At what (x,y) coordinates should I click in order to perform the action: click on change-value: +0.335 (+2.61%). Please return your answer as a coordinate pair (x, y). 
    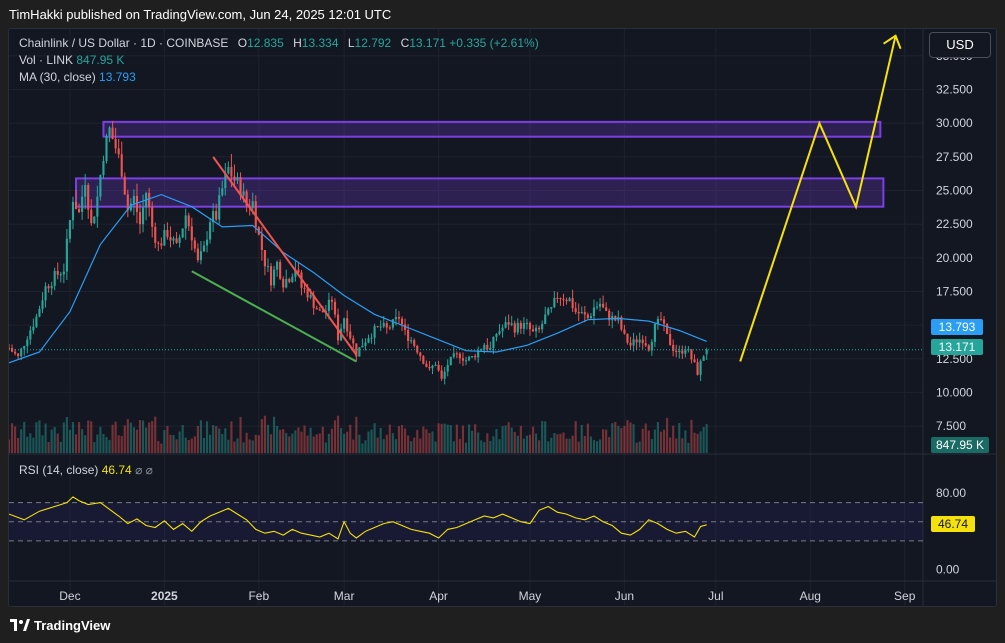
    Looking at the image, I should click on (494, 43).